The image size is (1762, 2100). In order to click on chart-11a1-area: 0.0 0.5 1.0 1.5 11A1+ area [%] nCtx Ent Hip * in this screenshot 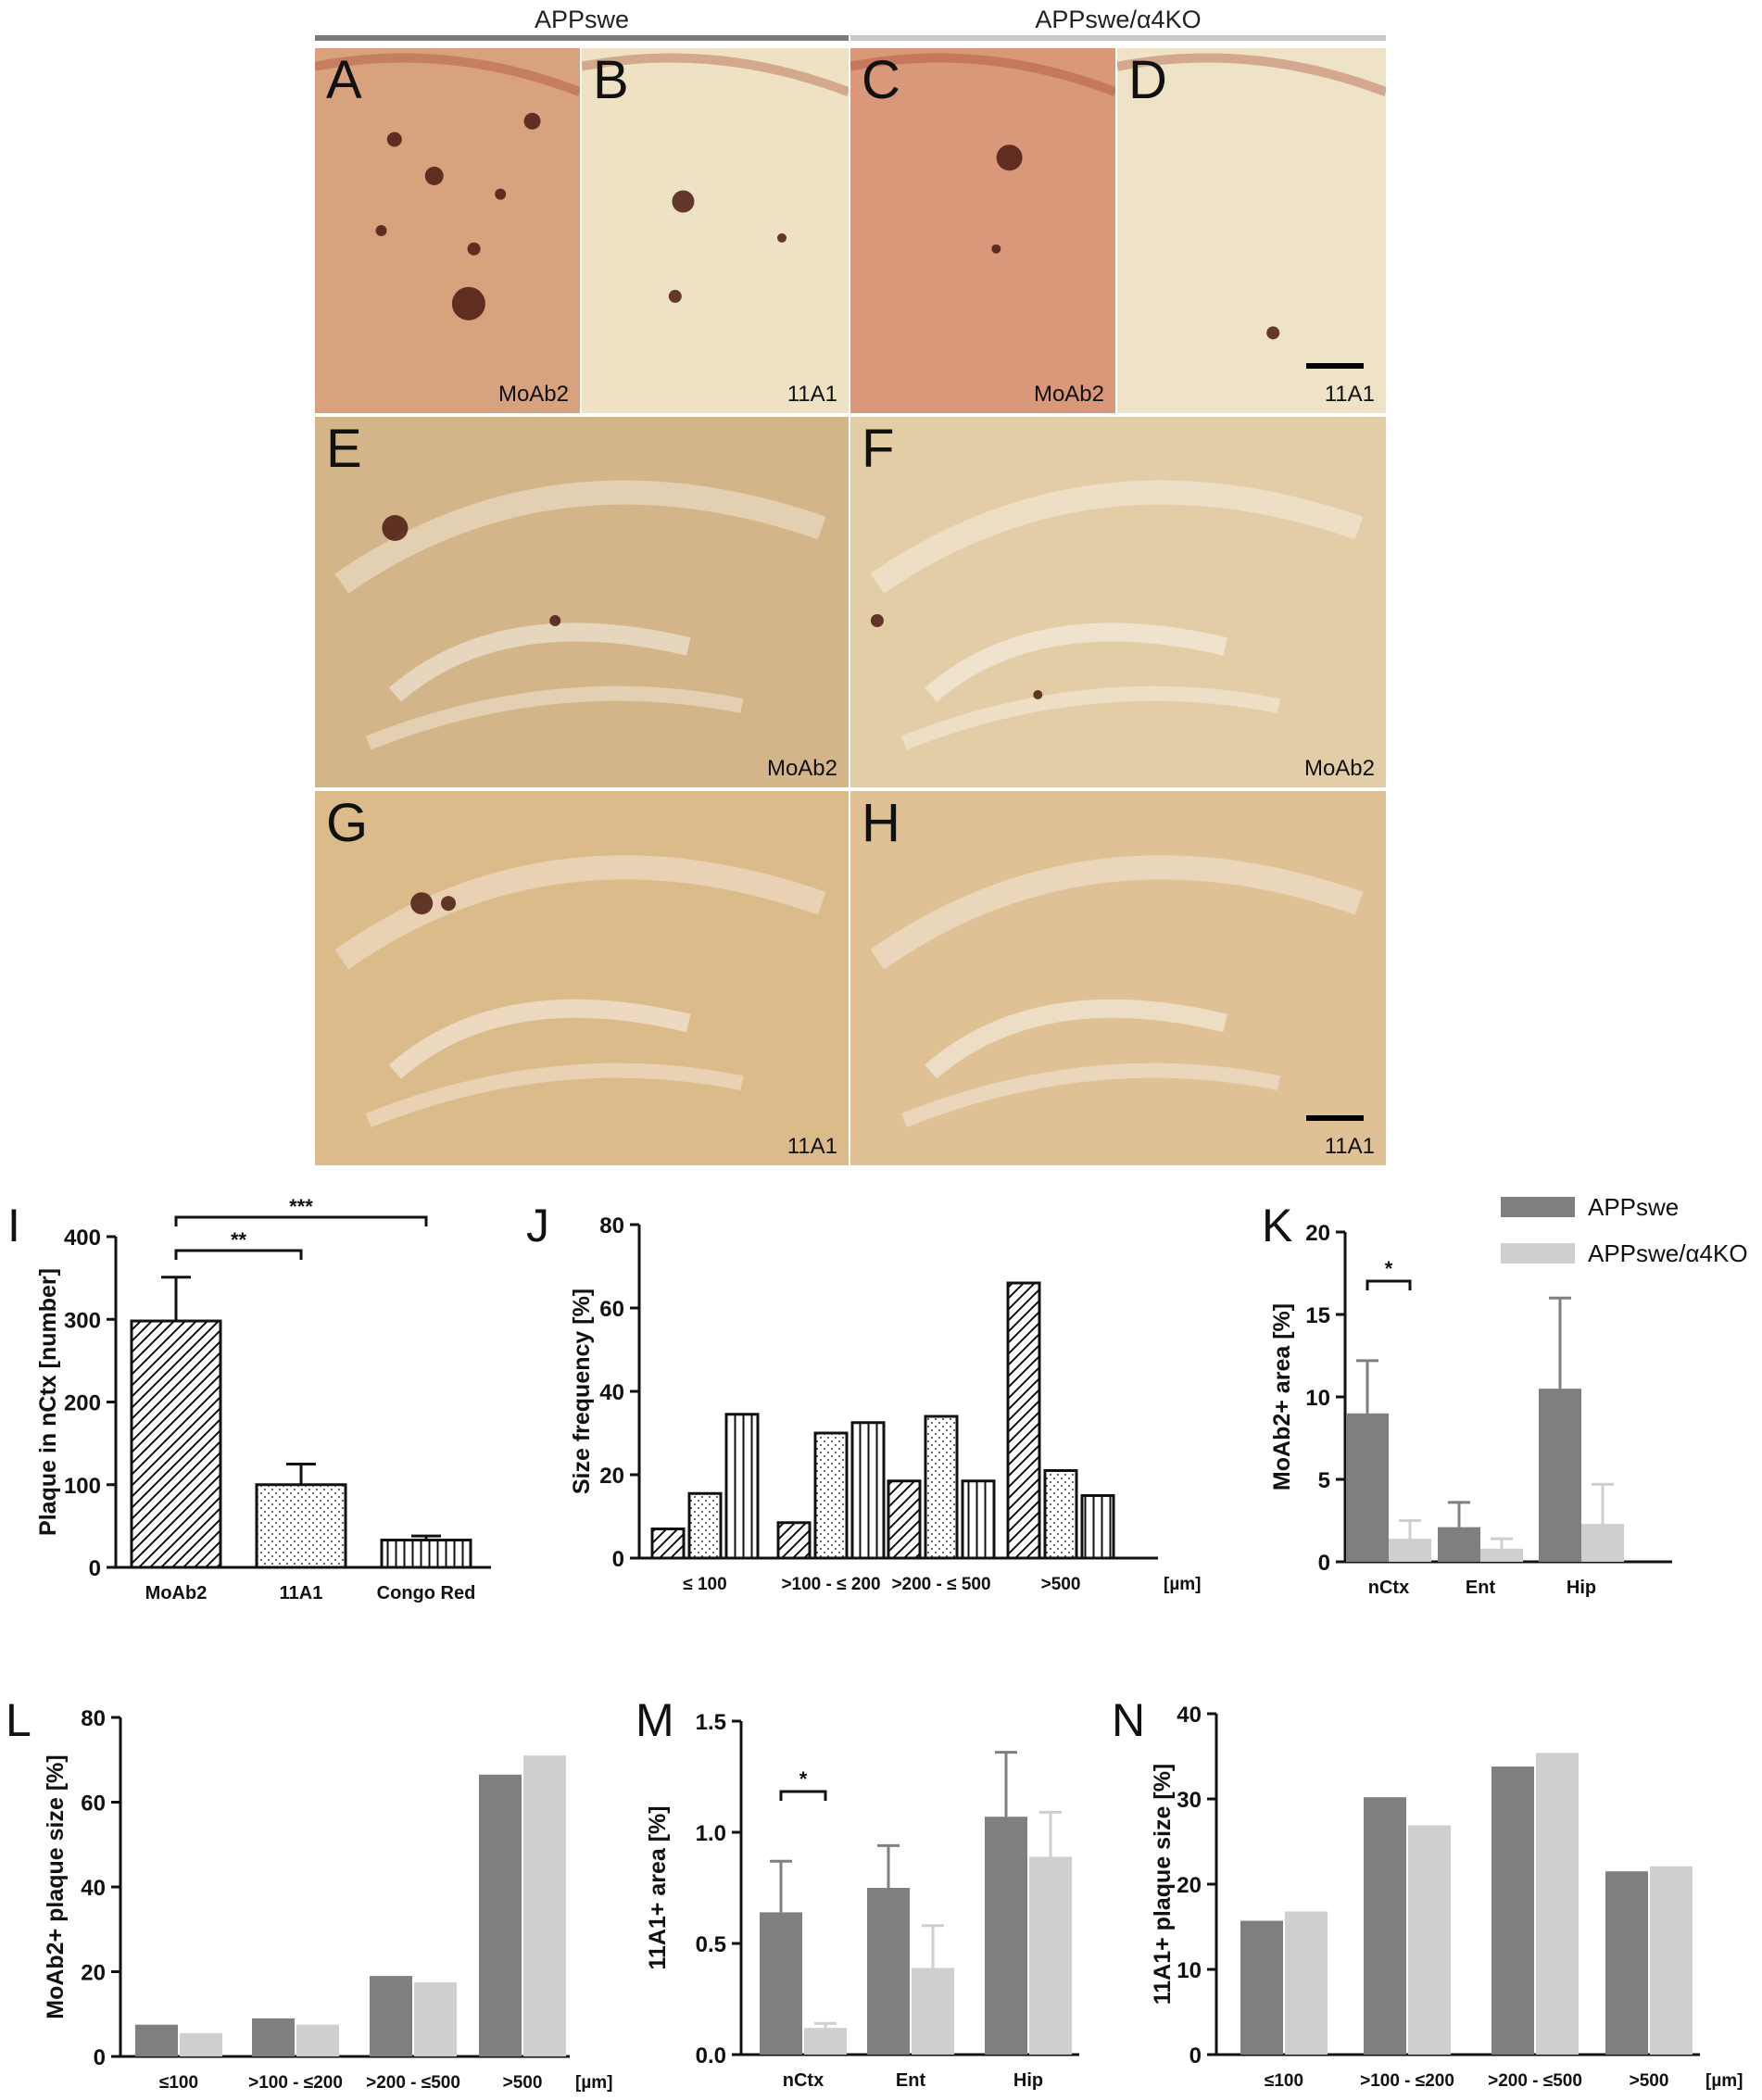, I will do `click(862, 1901)`.